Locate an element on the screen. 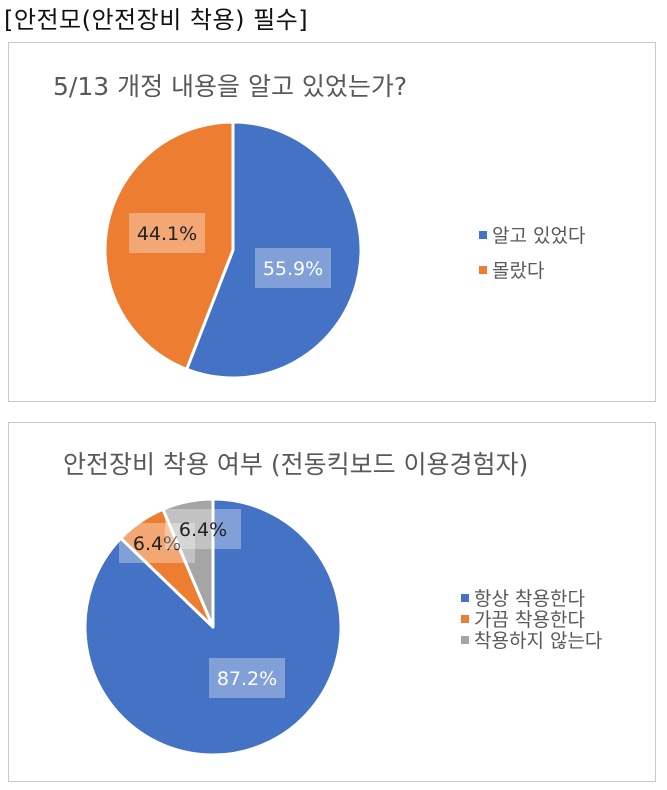 The width and height of the screenshot is (667, 790). pie-chart-awareness: 55.9% 44.1% is located at coordinates (233, 250).